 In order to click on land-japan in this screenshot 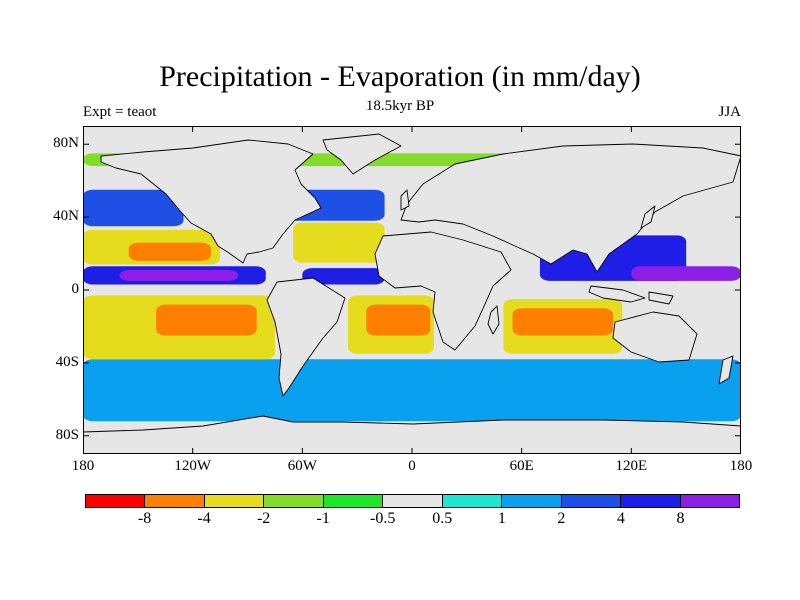, I will do `click(648, 217)`.